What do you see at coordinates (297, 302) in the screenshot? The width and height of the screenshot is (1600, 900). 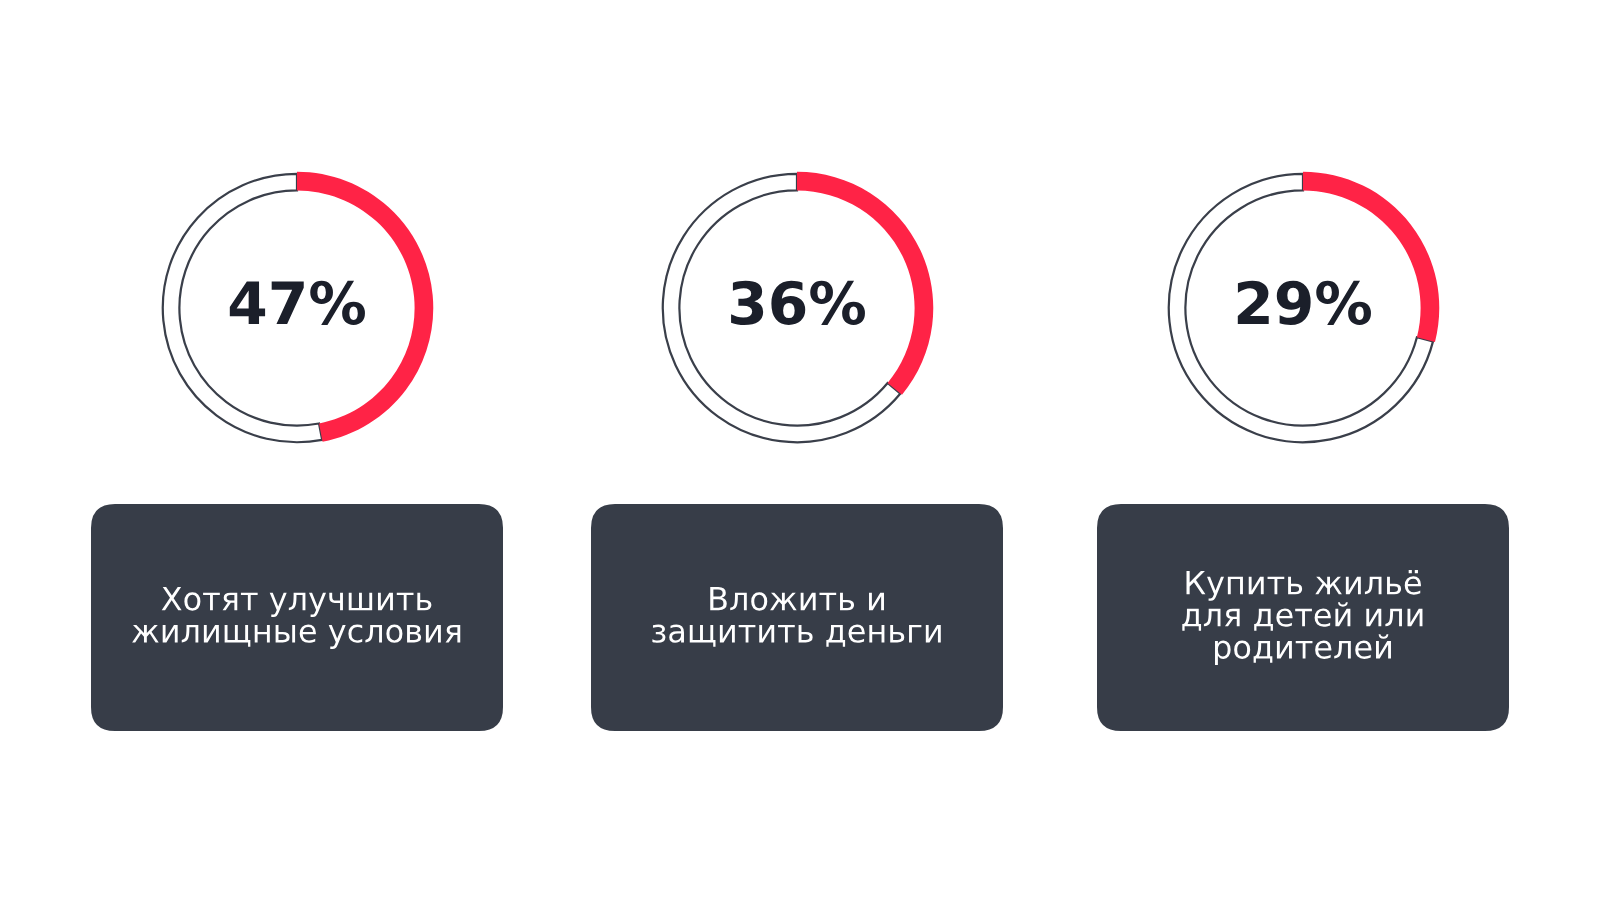 I see `data-label: 47%` at bounding box center [297, 302].